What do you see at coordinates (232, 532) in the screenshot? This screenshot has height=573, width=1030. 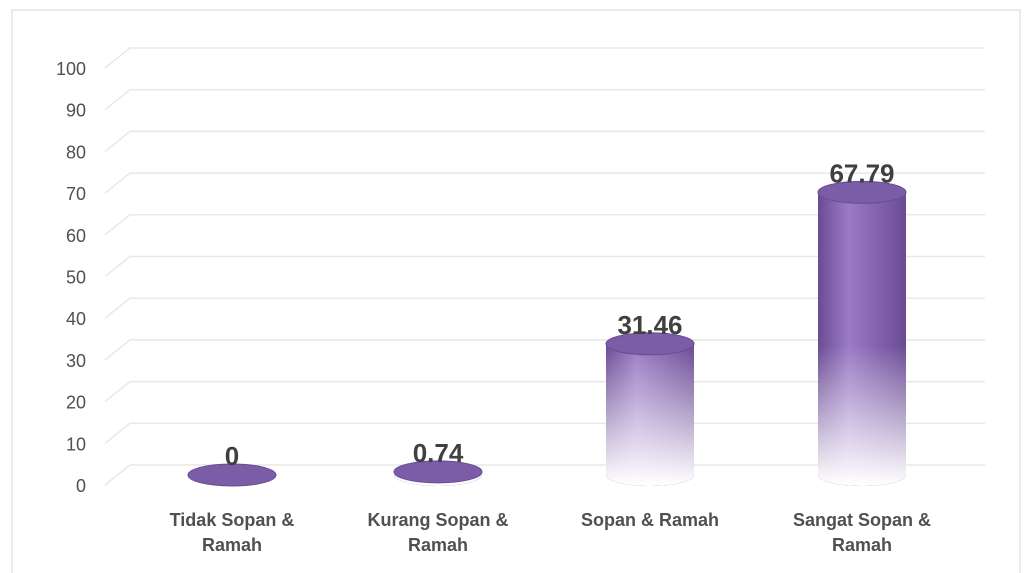 I see `x-tick-label: Tidak Sopan & Ramah` at bounding box center [232, 532].